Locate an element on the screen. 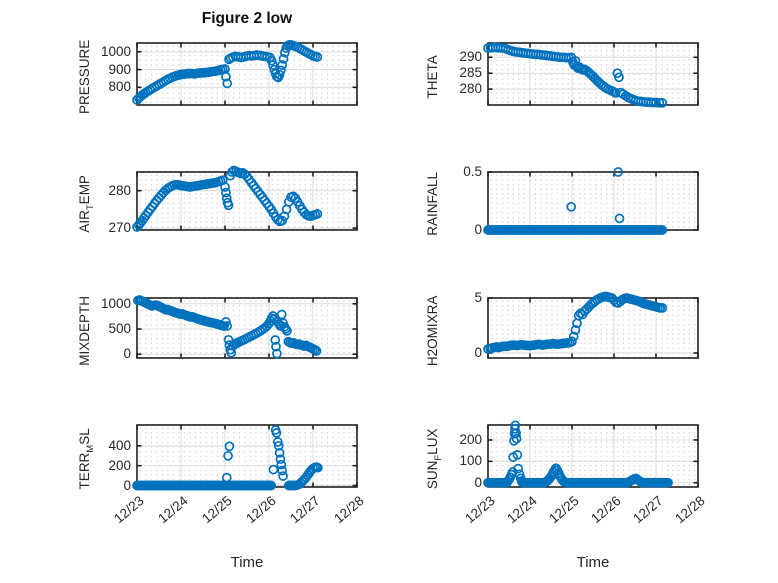 The height and width of the screenshot is (583, 778). plot-canvas-mixdepth is located at coordinates (245, 327).